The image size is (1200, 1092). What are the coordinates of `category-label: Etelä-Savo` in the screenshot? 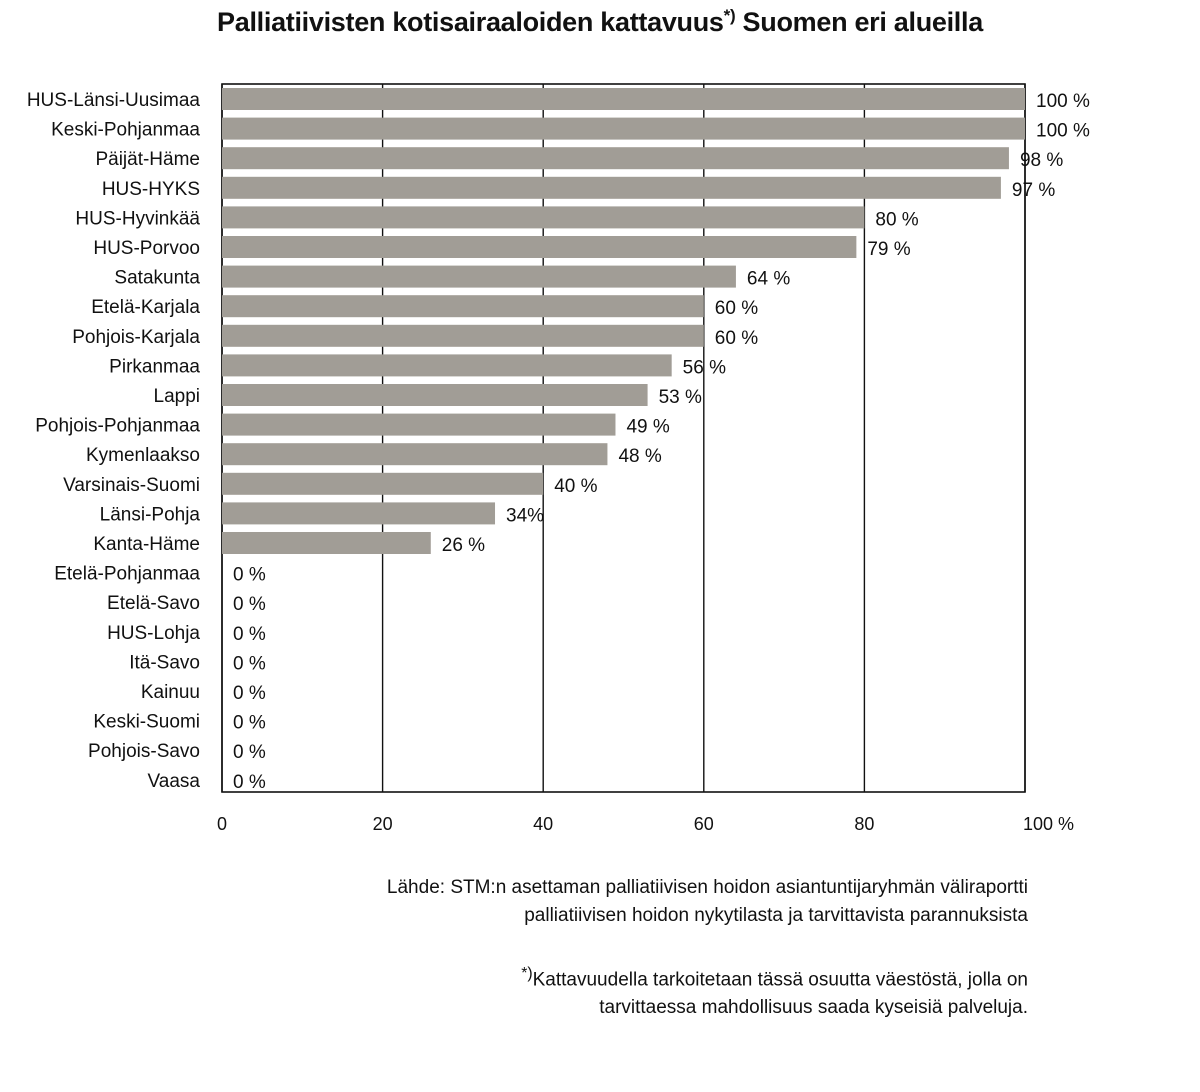 It's located at (153, 603).